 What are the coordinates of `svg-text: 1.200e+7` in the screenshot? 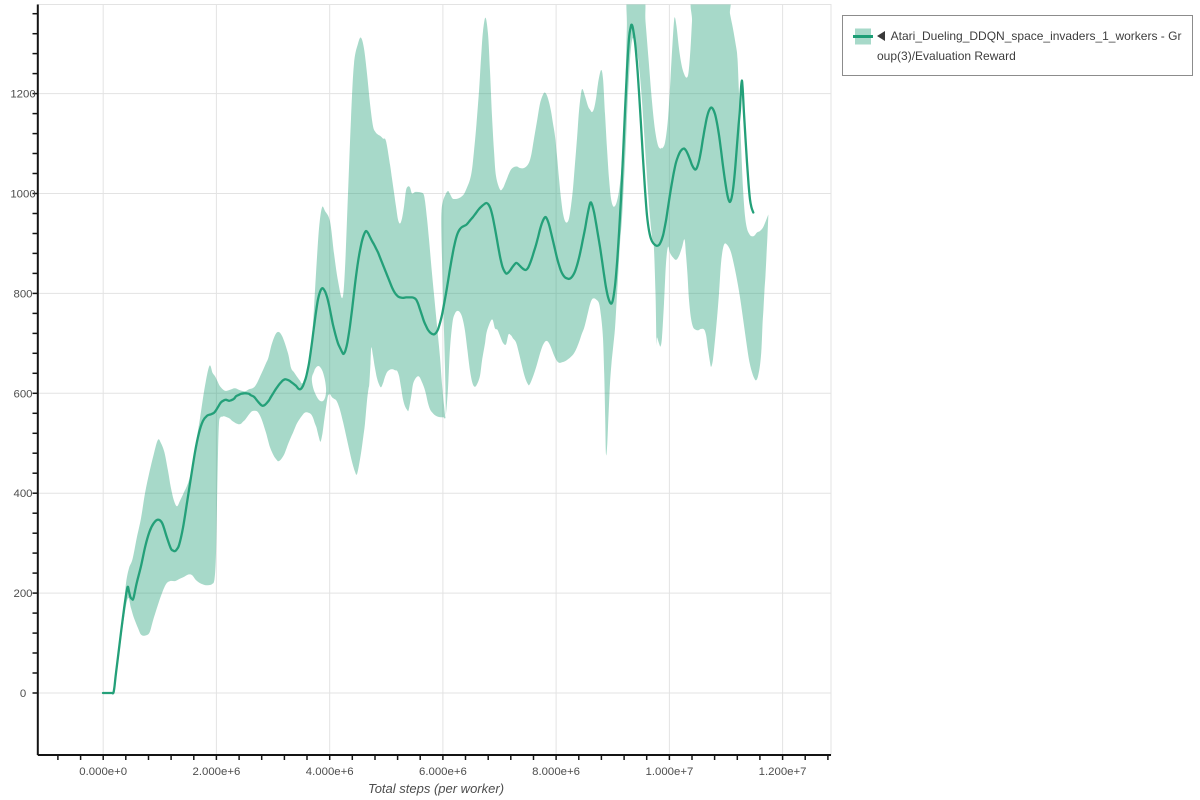 It's located at (783, 772).